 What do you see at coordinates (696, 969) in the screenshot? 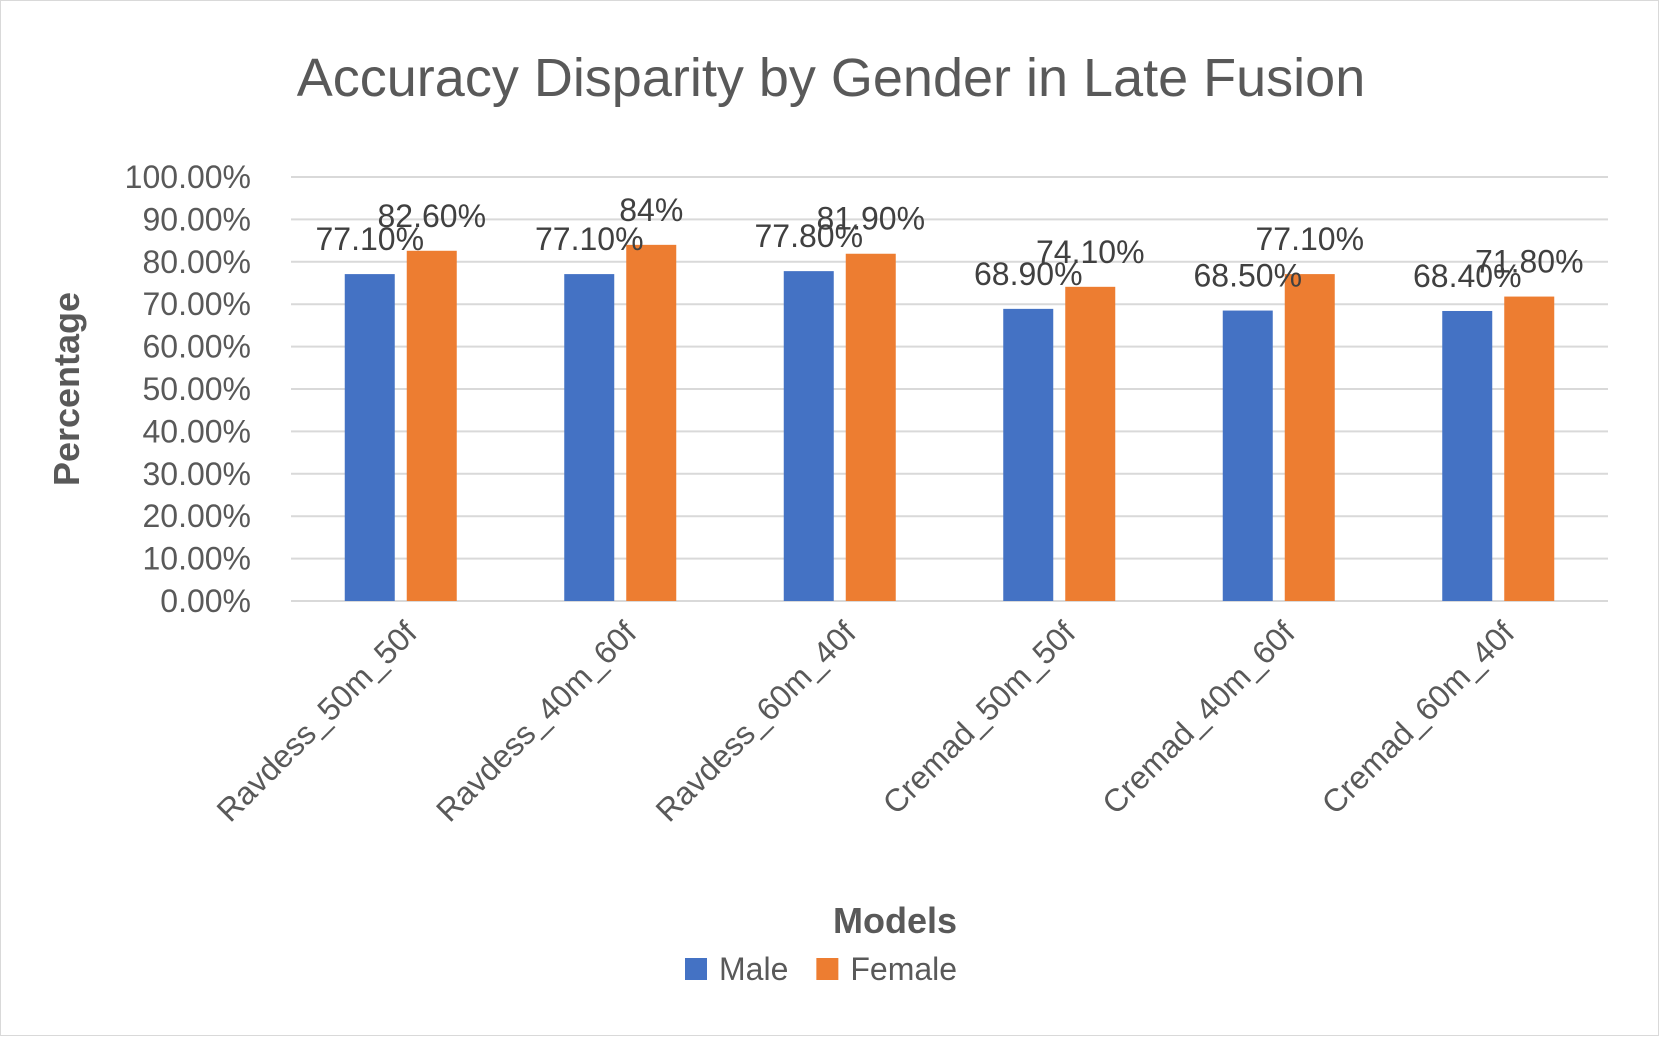
I see `legend-swatch-male` at bounding box center [696, 969].